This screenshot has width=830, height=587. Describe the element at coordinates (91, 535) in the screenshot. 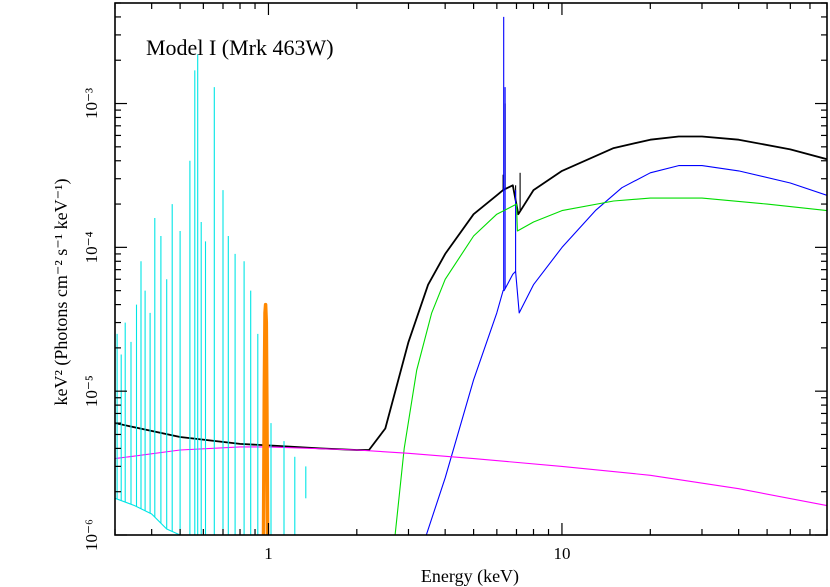

I see `y-tick-label: 10⁻⁶` at that location.